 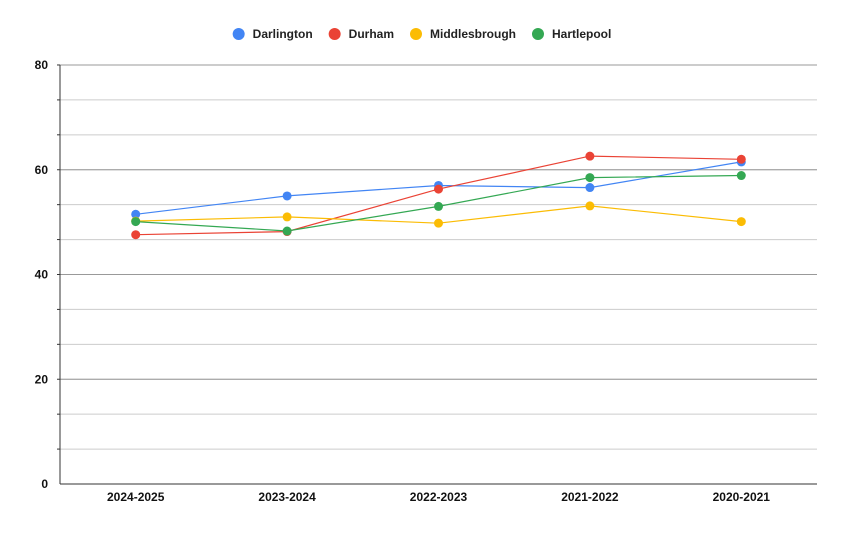 What do you see at coordinates (581, 34) in the screenshot?
I see `legend-label: Hartlepool` at bounding box center [581, 34].